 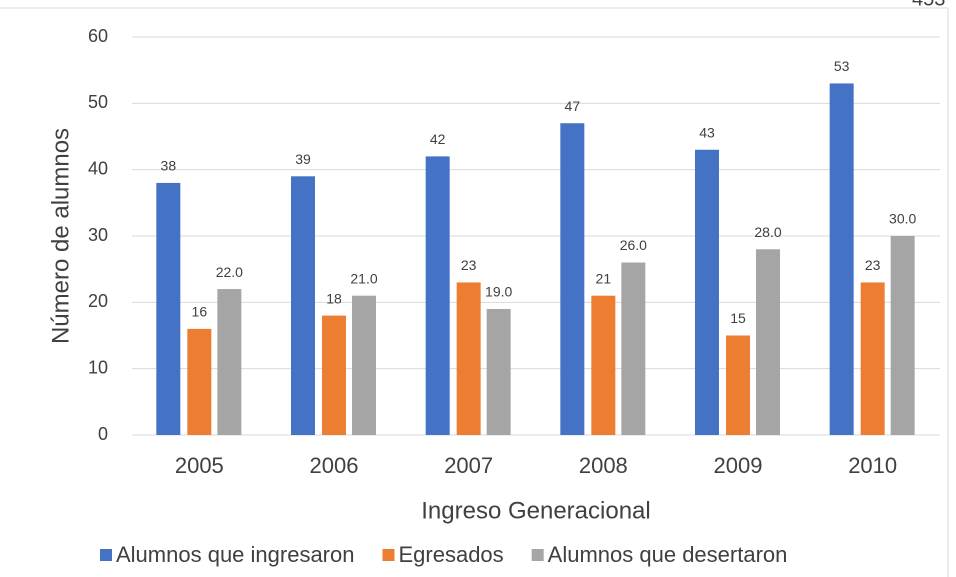 I want to click on data-label: 30.0, so click(x=902, y=219).